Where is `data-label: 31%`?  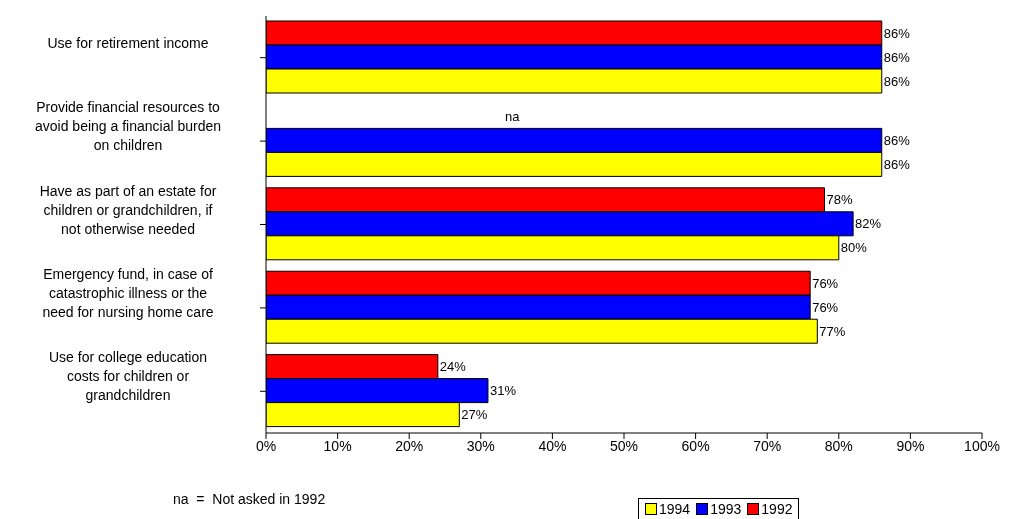
data-label: 31% is located at coordinates (503, 391).